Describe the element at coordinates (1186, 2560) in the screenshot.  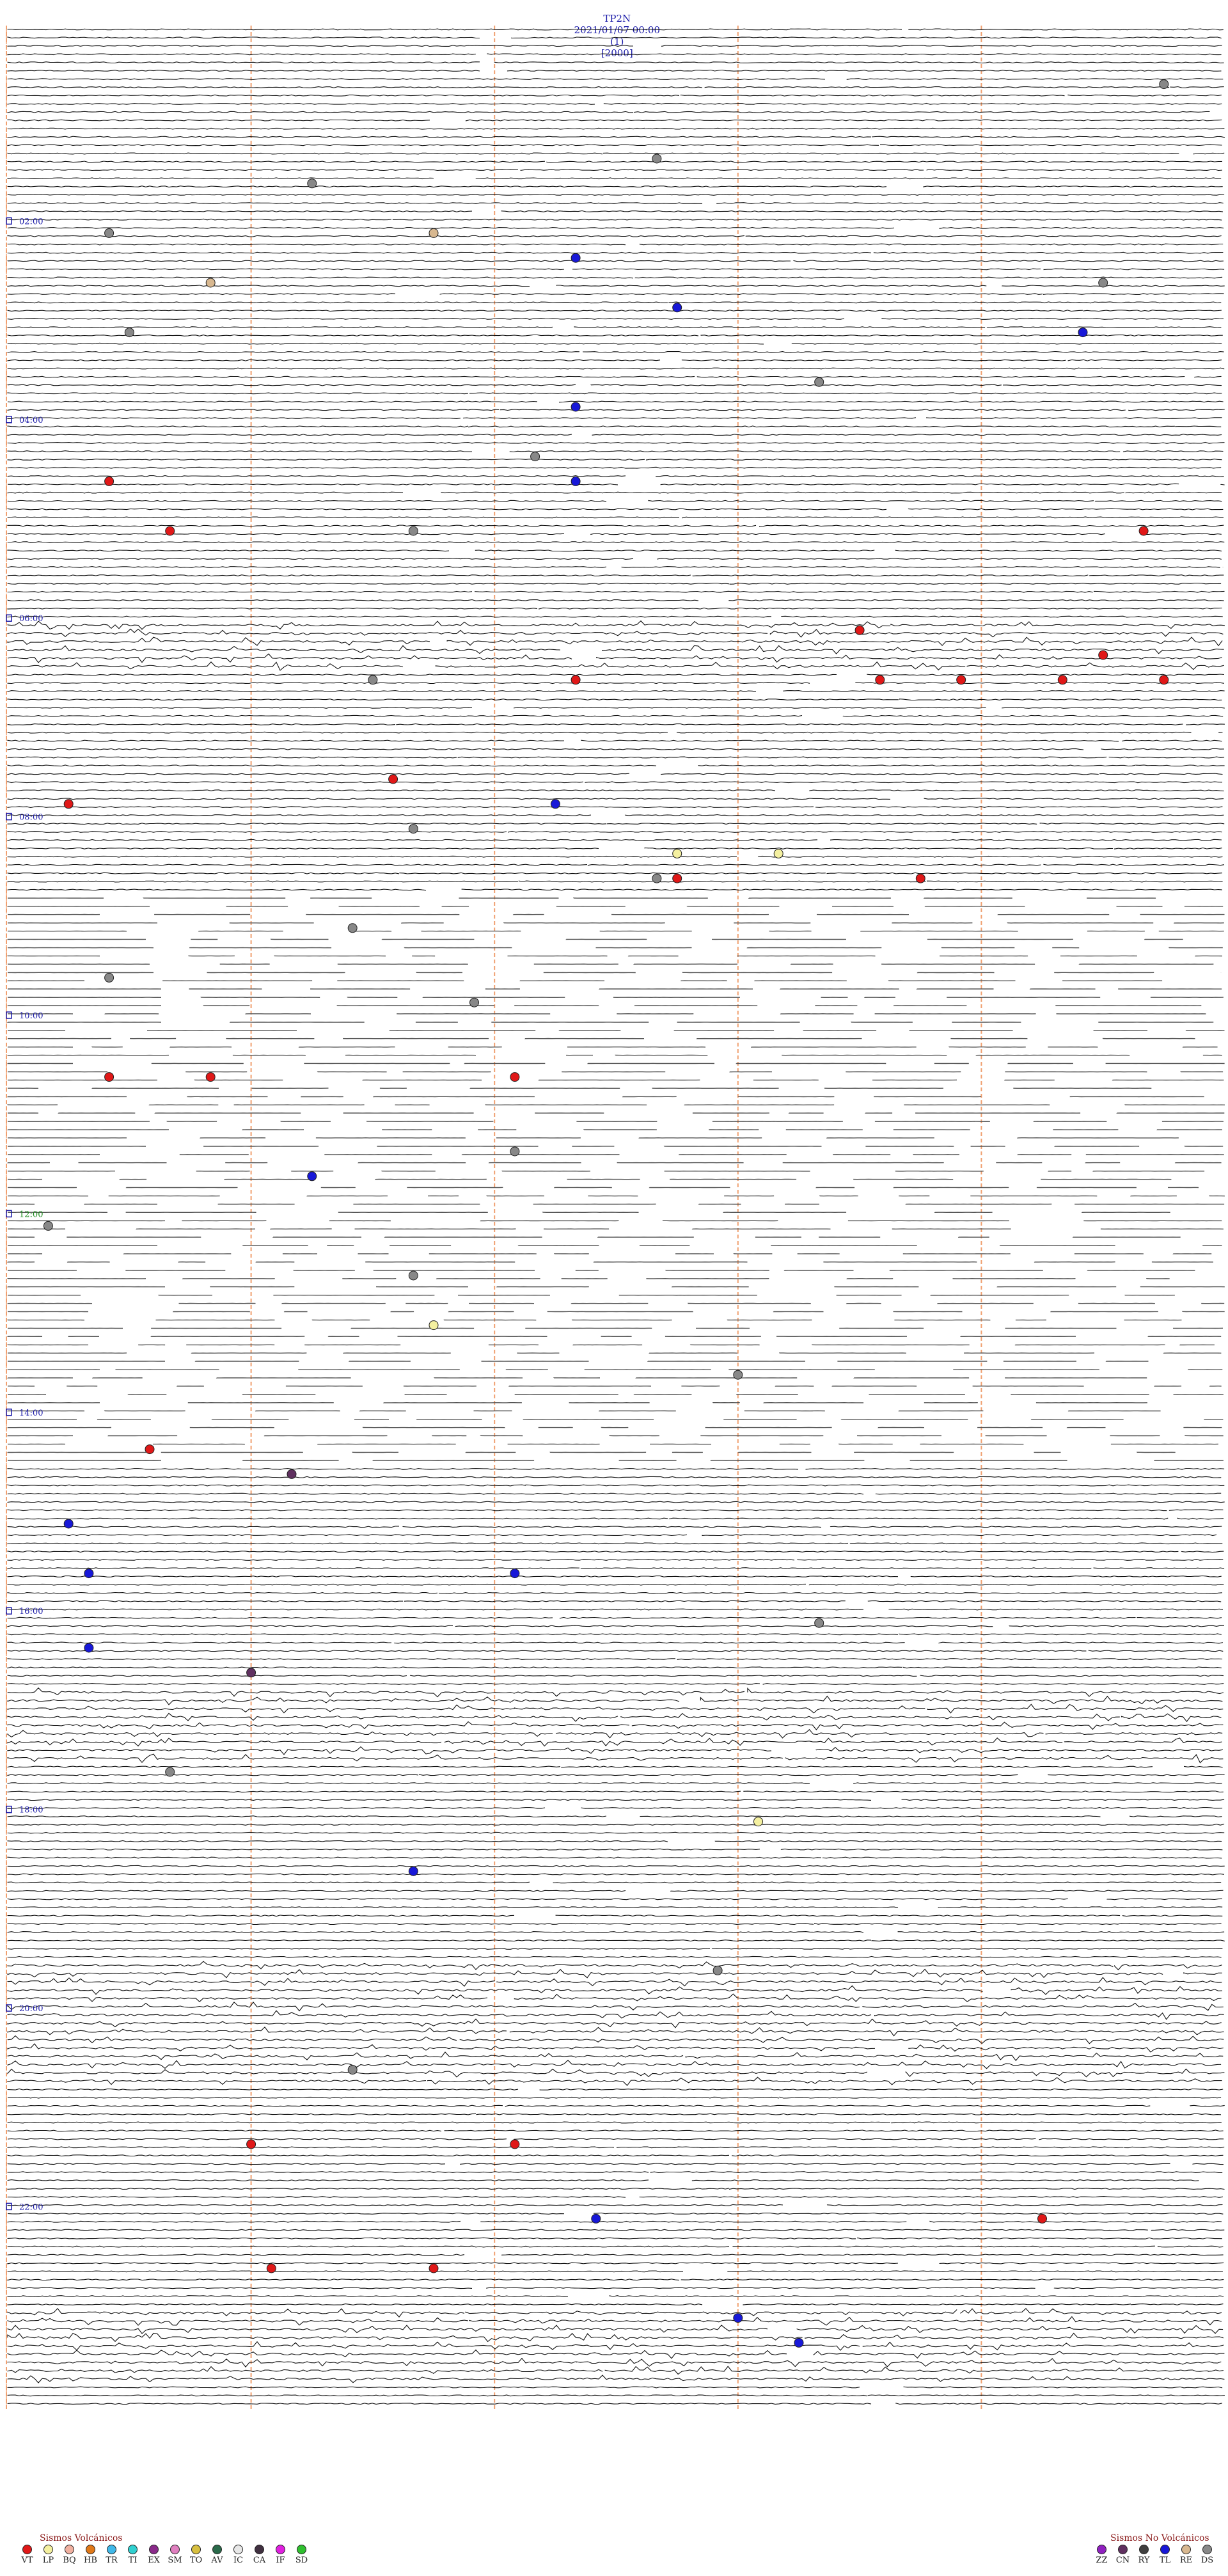
I see `legend-code: RE` at that location.